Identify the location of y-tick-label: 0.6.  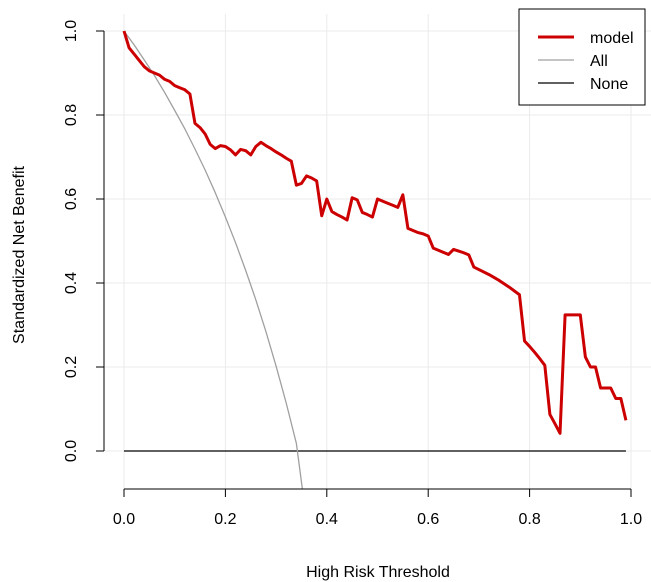
(71, 199).